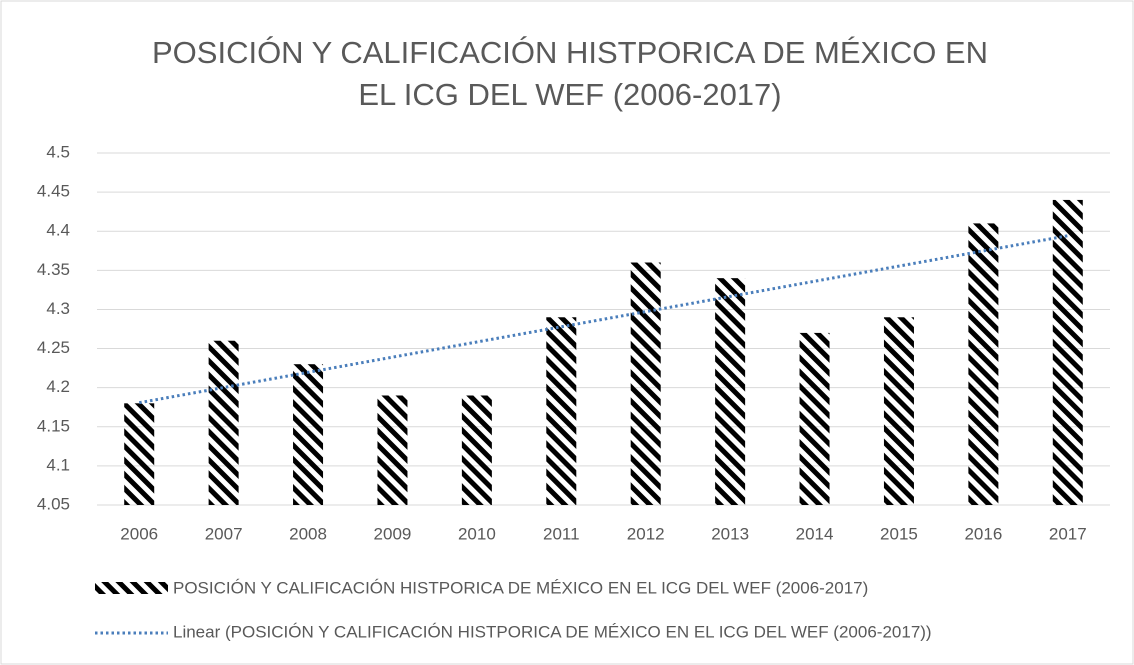  I want to click on y-tick-label: 4.4, so click(58, 230).